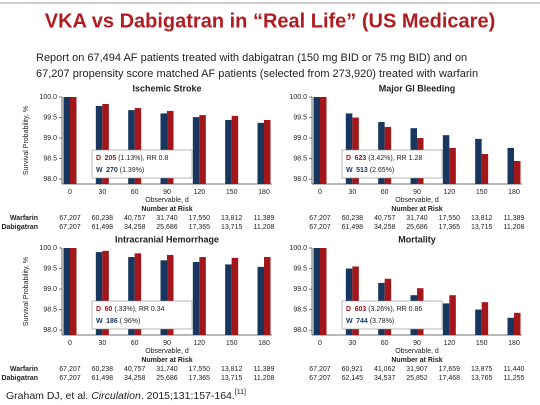 This screenshot has width=540, height=405. I want to click on at-risk-value: 60,921, so click(353, 369).